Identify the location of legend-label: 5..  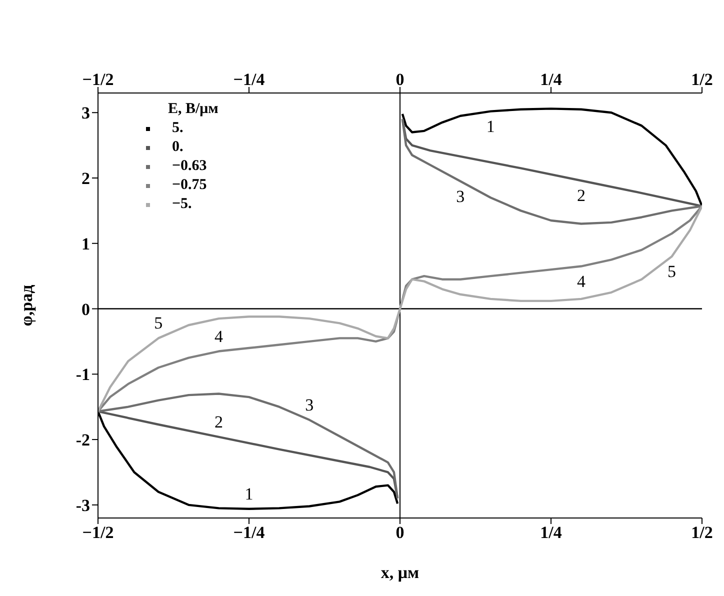
(178, 128).